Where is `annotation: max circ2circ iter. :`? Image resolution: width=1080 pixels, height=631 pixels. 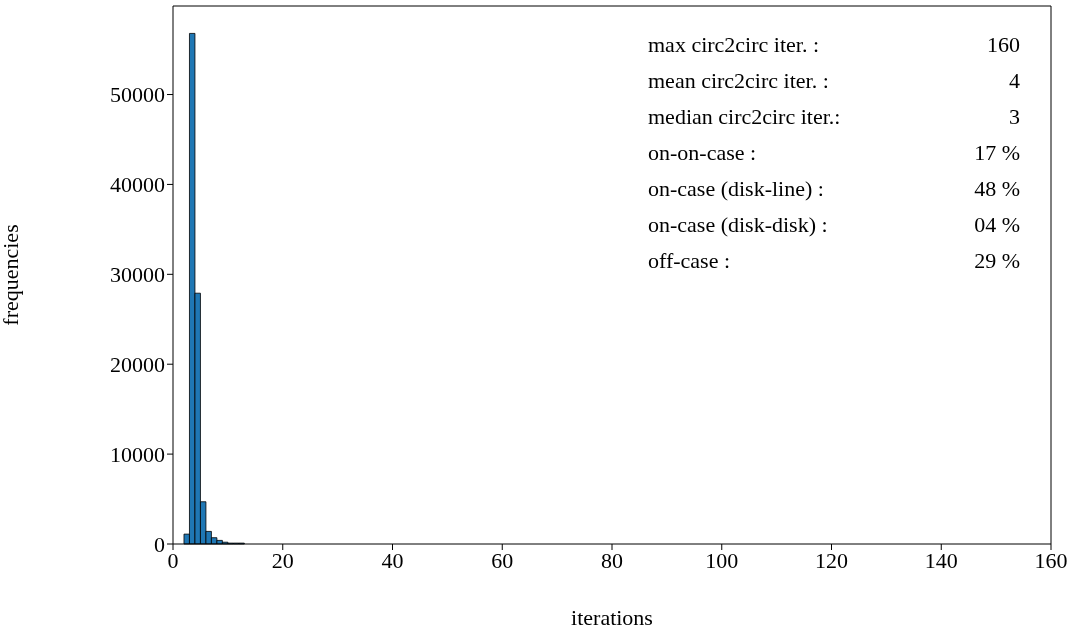 annotation: max circ2circ iter. : is located at coordinates (734, 44).